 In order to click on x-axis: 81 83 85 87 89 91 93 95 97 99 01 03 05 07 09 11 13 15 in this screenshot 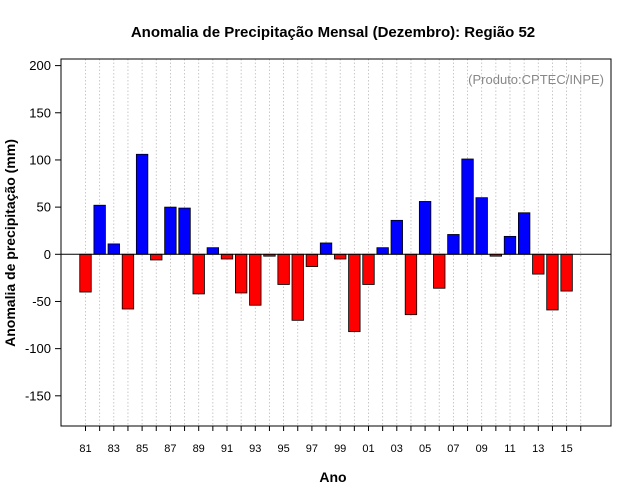, I will do `click(330, 440)`.